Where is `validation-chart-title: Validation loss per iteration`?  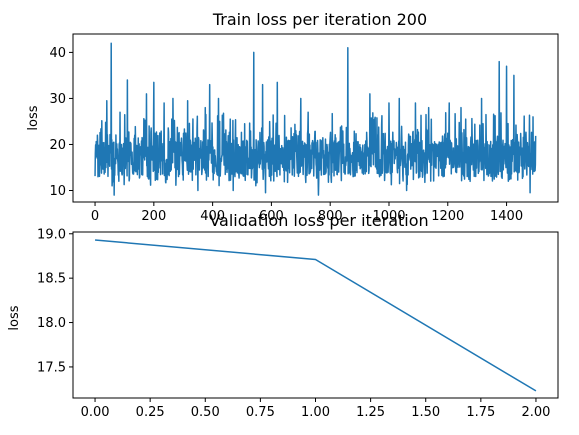
validation-chart-title: Validation loss per iteration is located at coordinates (318, 220).